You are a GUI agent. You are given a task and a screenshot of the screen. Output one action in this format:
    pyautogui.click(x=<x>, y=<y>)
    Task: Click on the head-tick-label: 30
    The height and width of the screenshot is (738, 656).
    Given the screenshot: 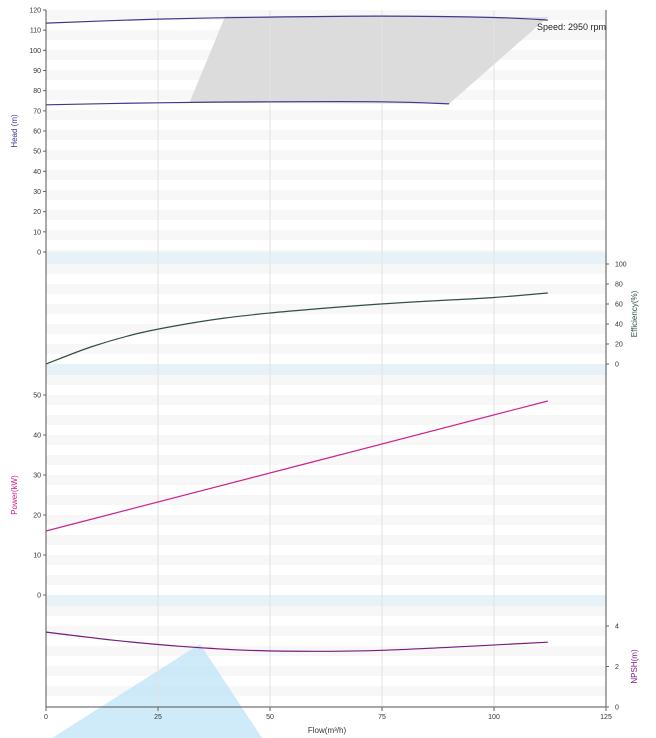 What is the action you would take?
    pyautogui.click(x=37, y=192)
    